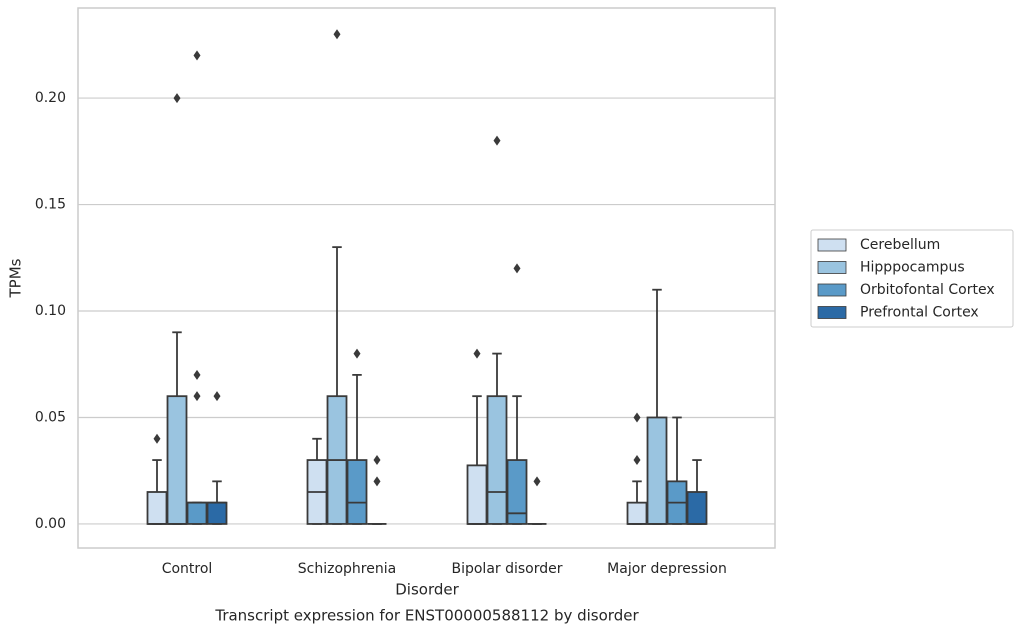  I want to click on legend, so click(912, 278).